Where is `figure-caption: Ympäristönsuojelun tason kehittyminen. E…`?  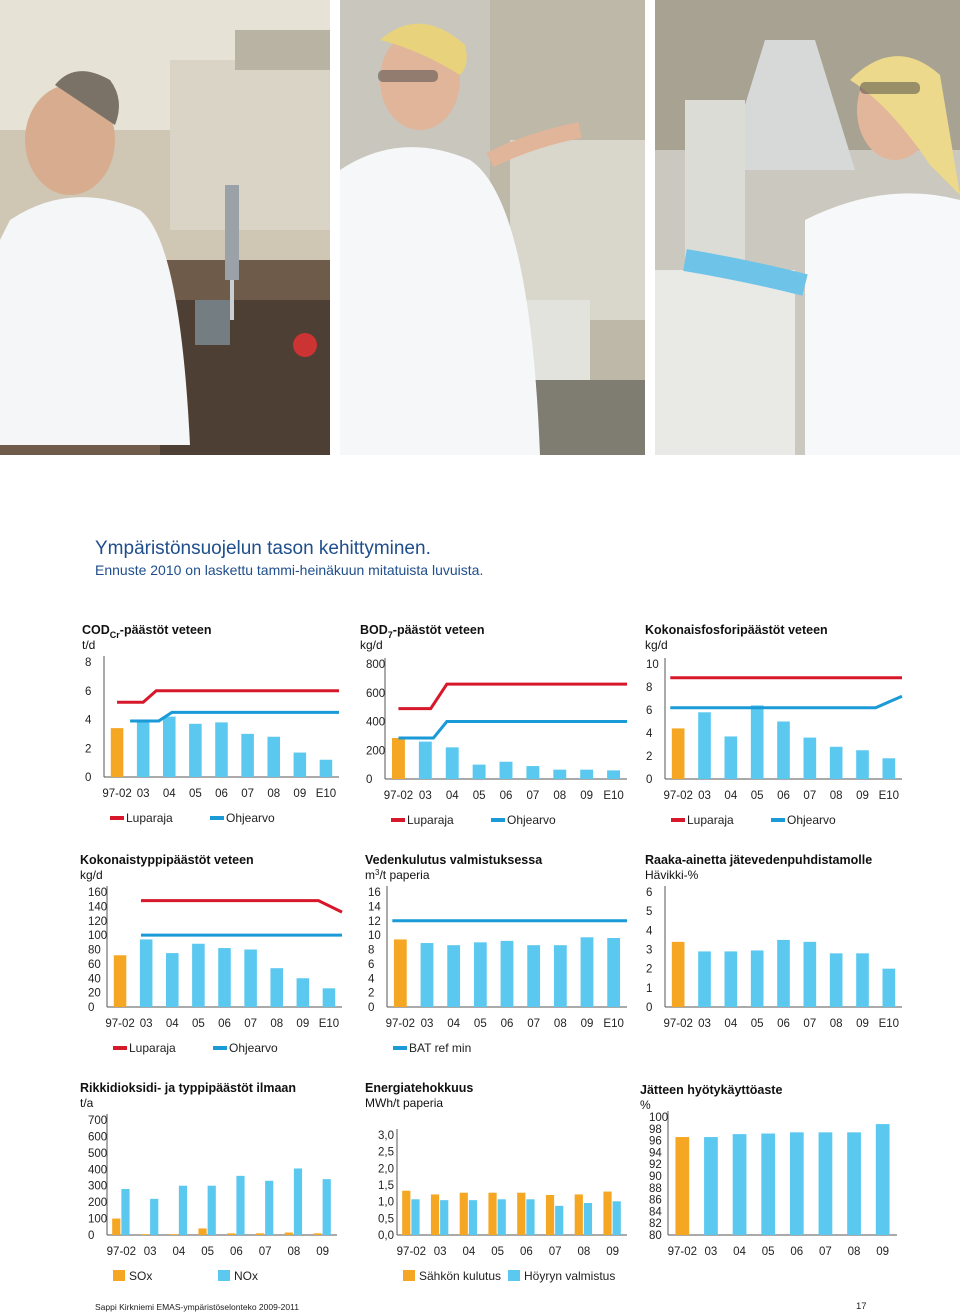
figure-caption: Ympäristönsuojelun tason kehittyminen. E… is located at coordinates (289, 558).